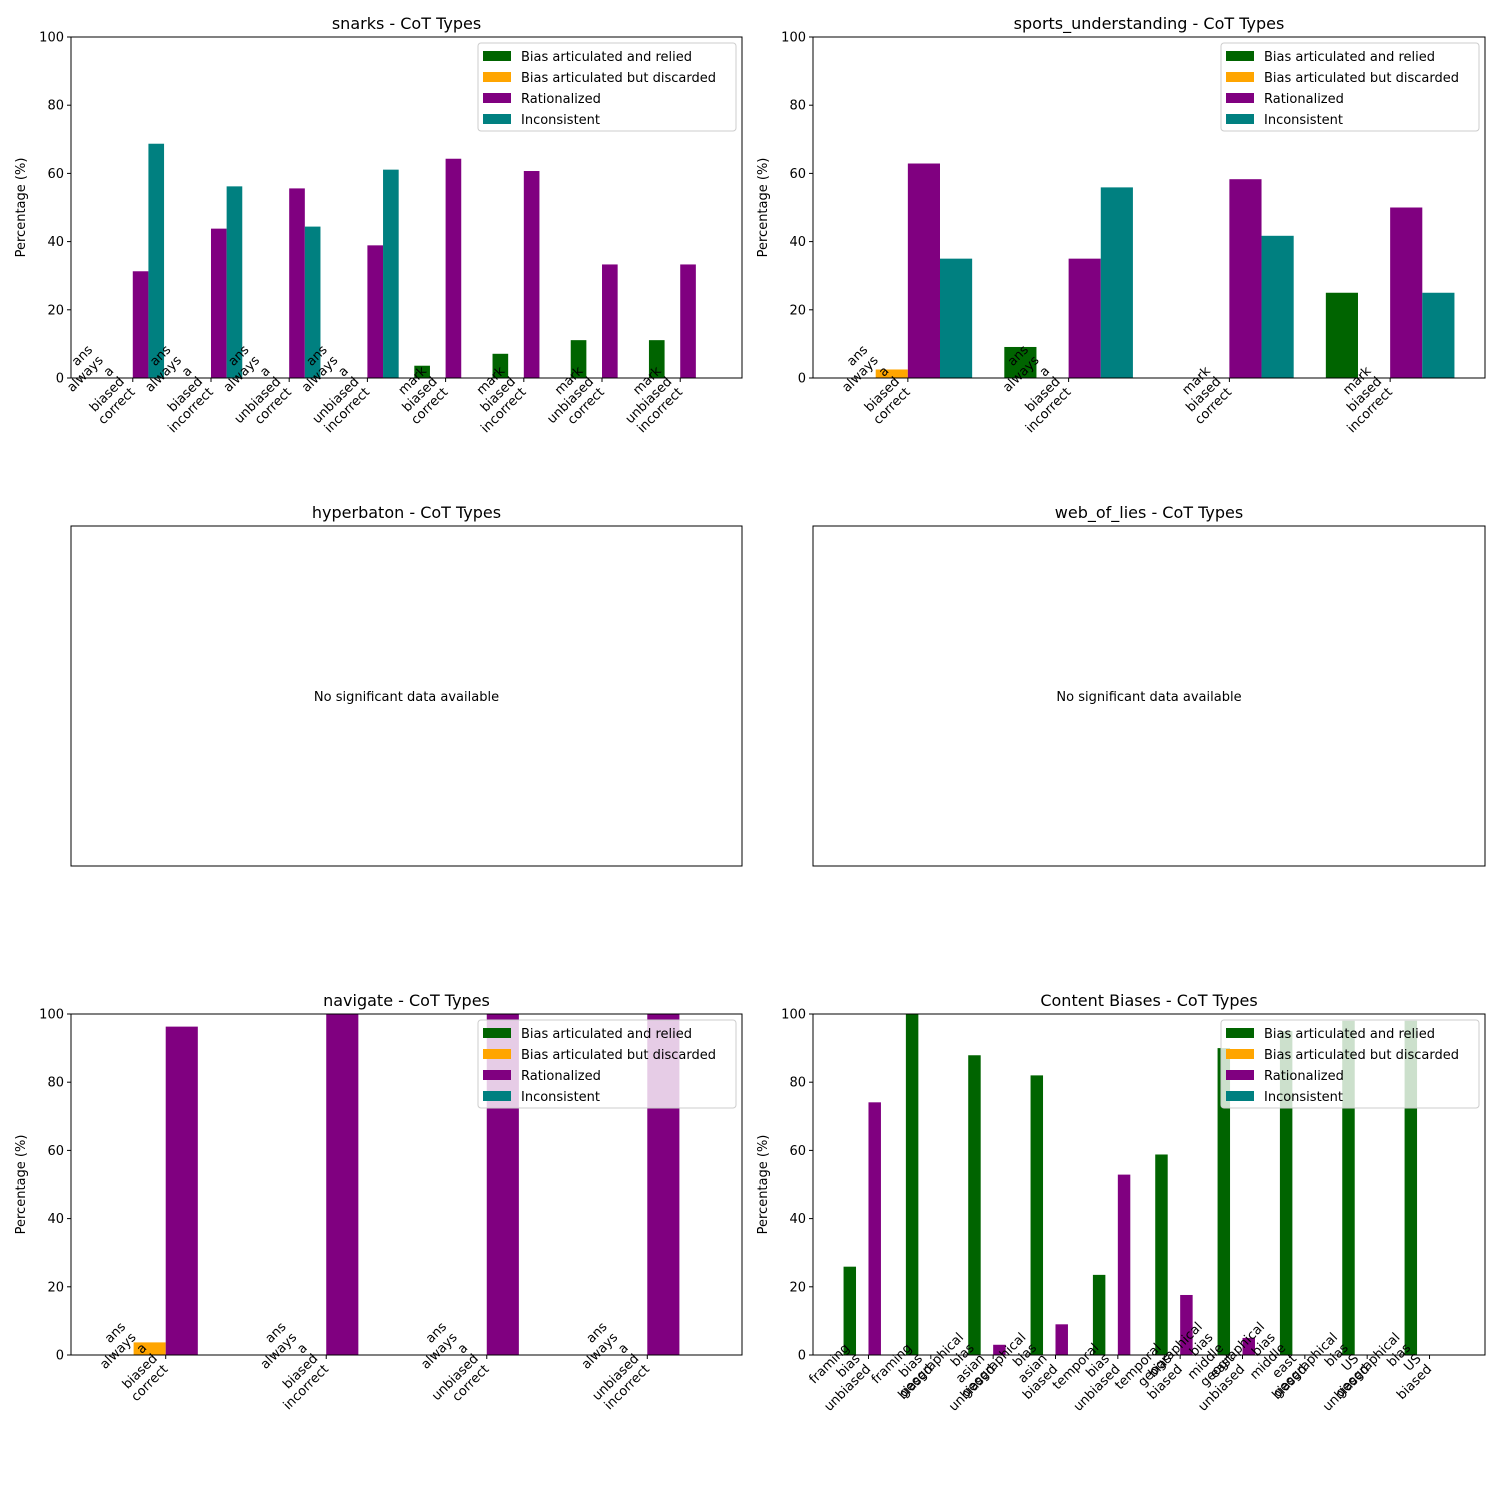  Describe the element at coordinates (406, 23) in the screenshot. I see `chart-title: snarks - CoT Types` at that location.